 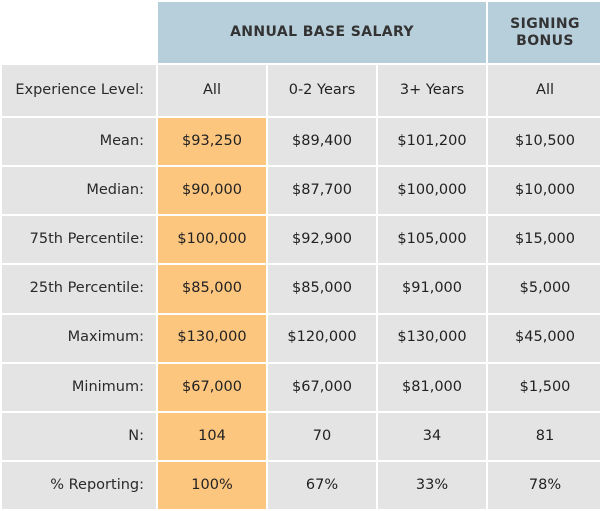 I want to click on signing-bonus-header: SIGNING BONUS, so click(x=544, y=32).